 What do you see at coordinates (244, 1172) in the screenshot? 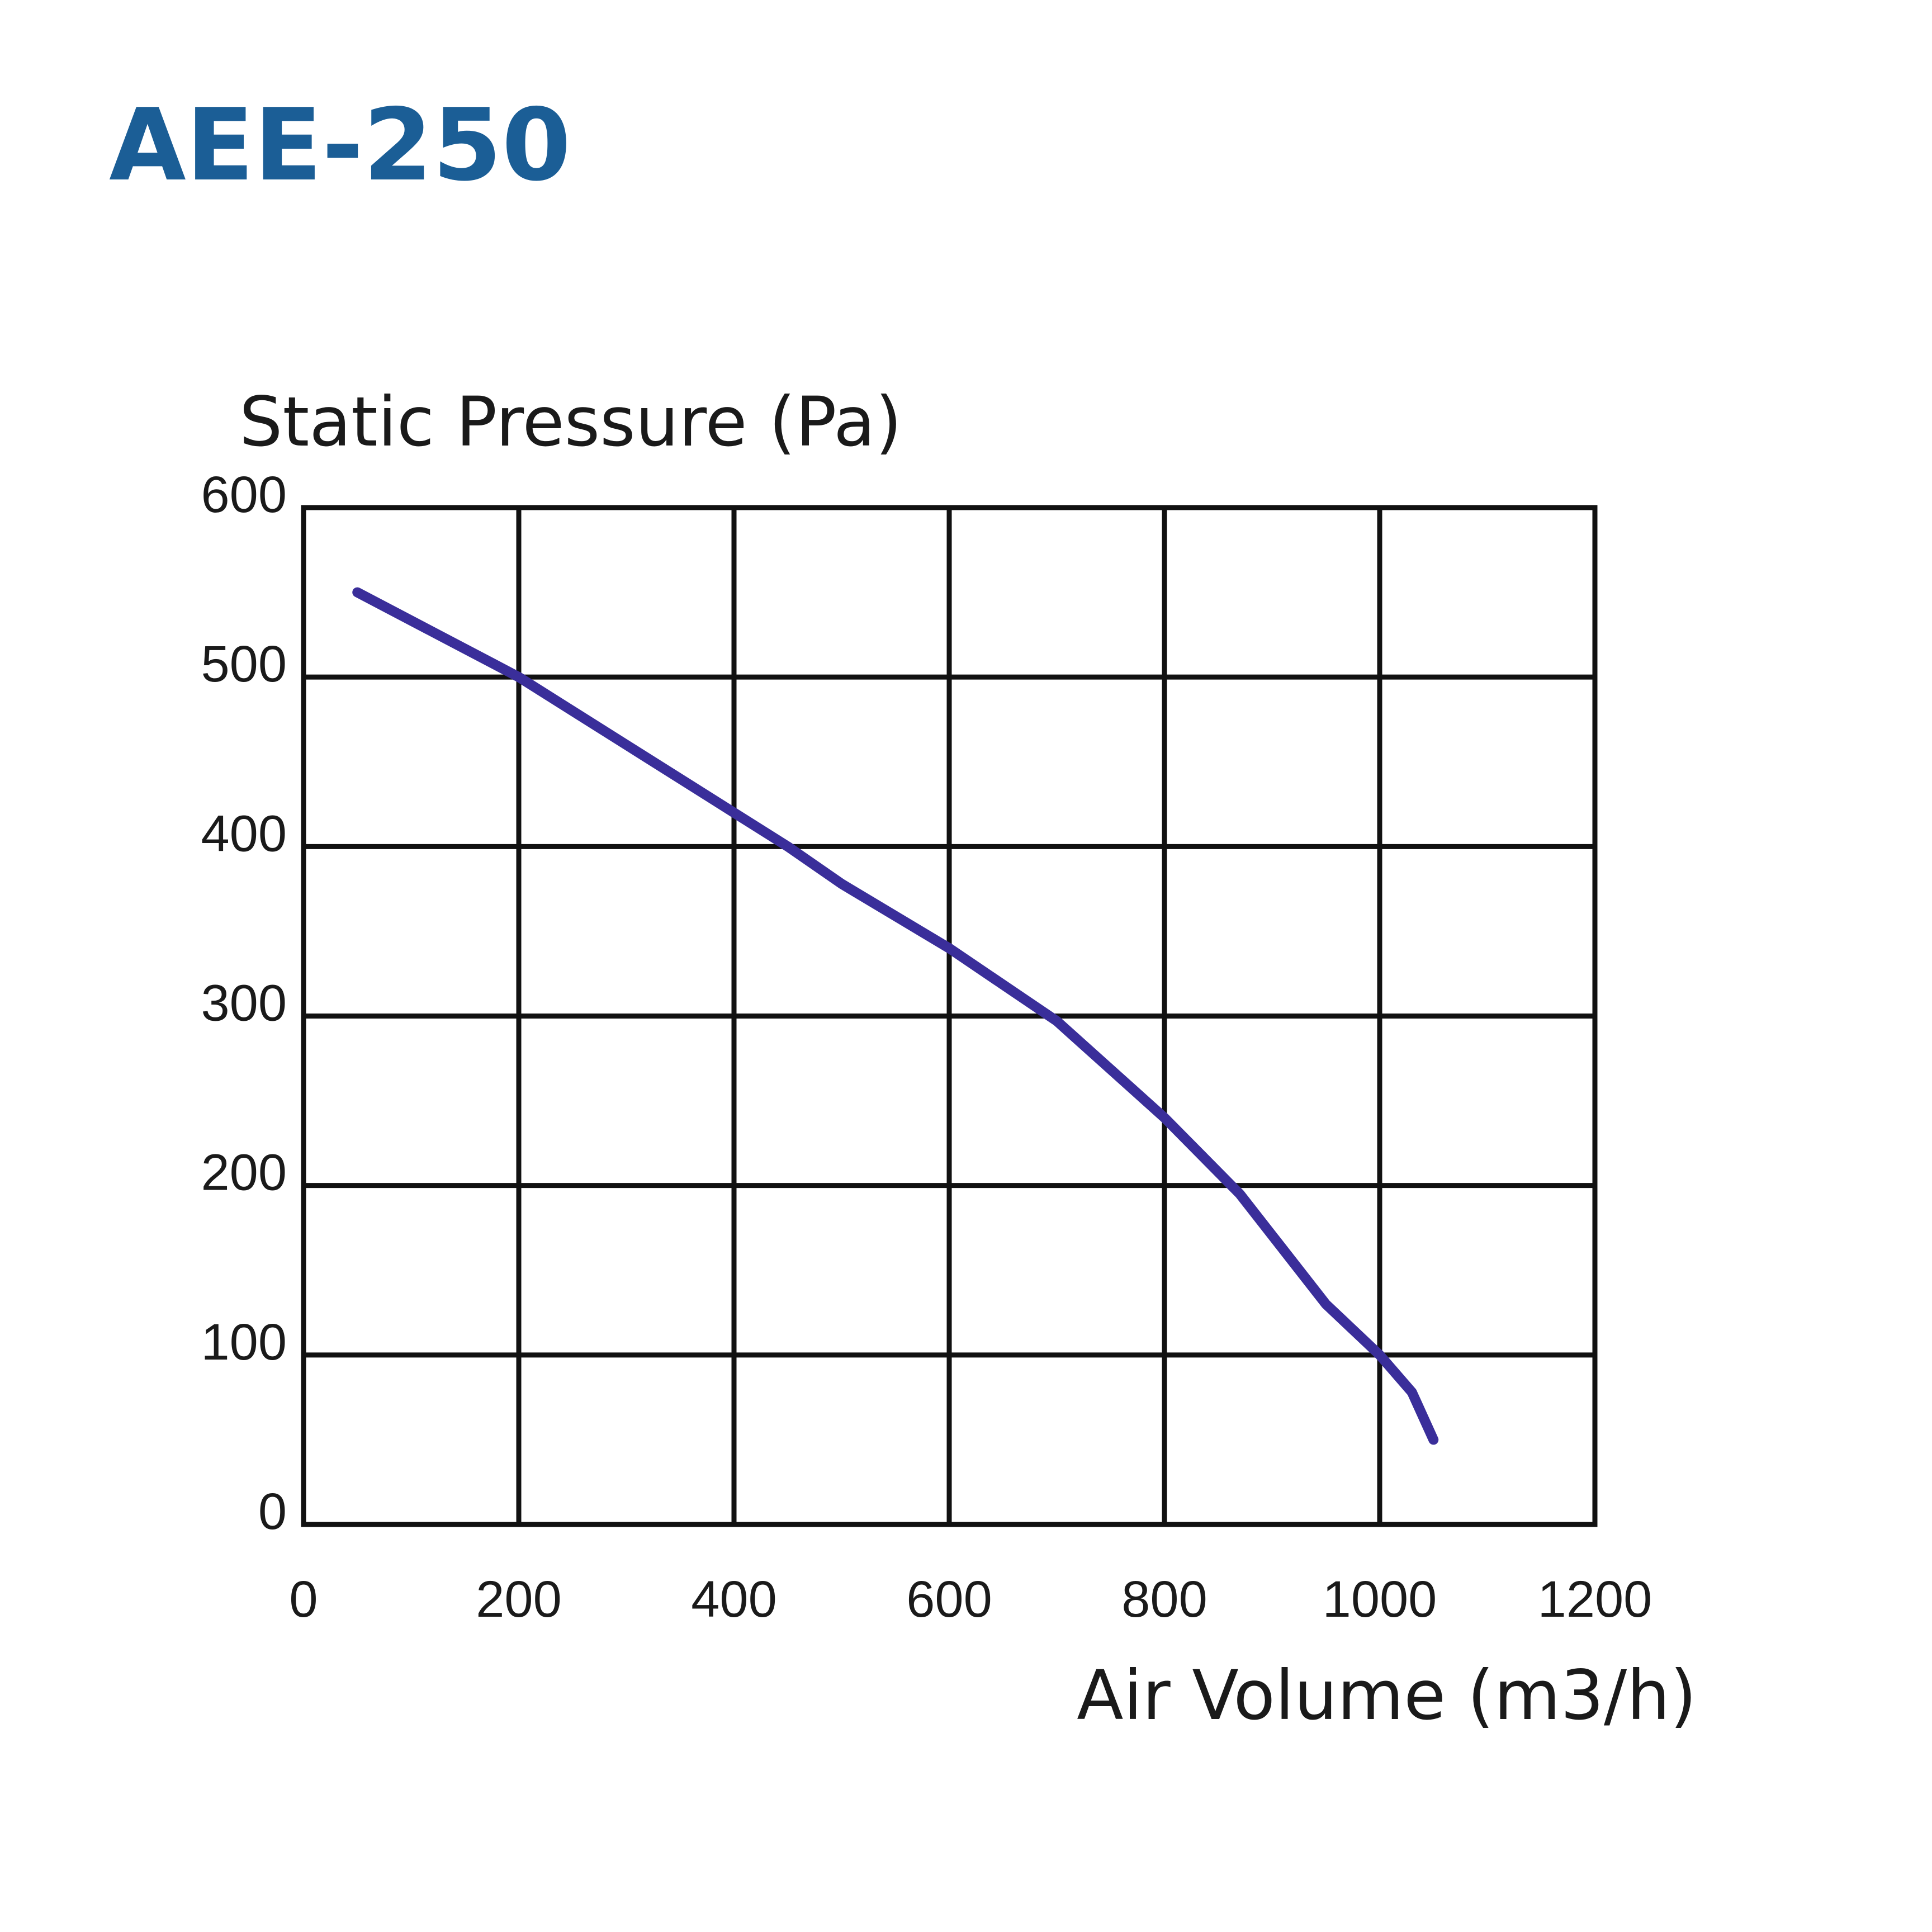
I see `y-tick-label: 200` at bounding box center [244, 1172].